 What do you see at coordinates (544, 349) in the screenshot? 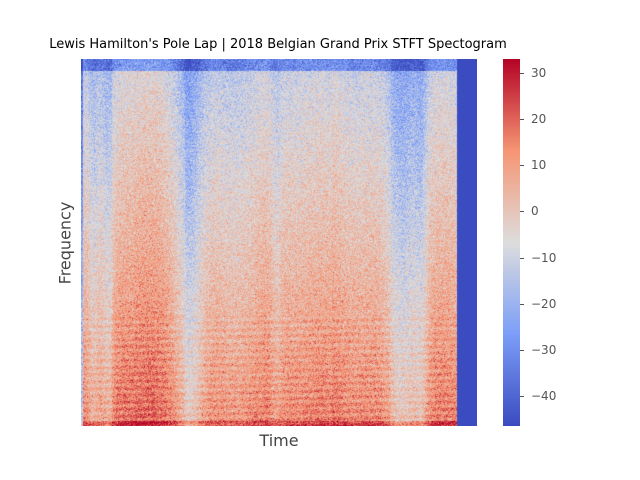
I see `colorbar-tick-label: −30` at bounding box center [544, 349].